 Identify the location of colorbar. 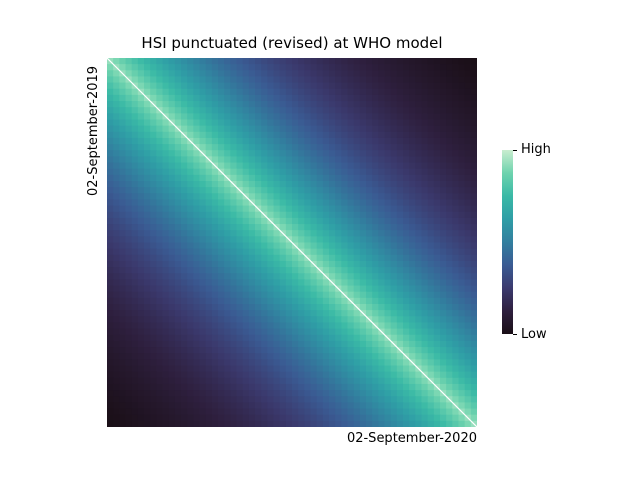
(507, 242).